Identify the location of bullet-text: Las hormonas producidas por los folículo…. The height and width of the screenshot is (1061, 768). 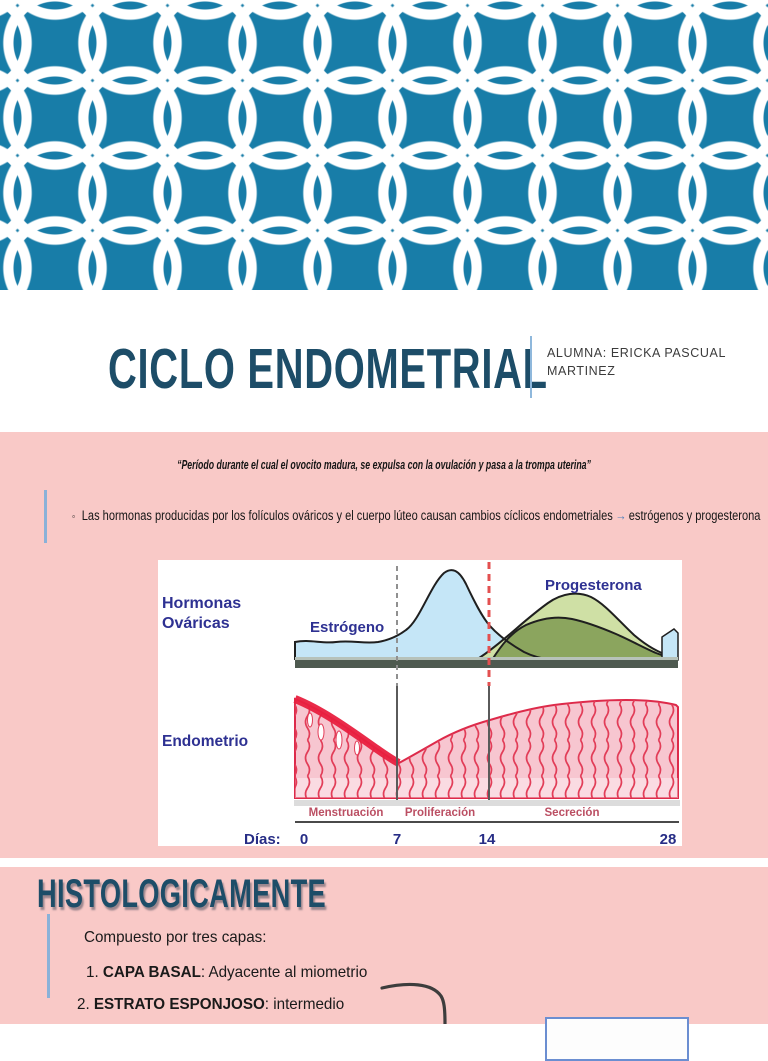
(347, 515).